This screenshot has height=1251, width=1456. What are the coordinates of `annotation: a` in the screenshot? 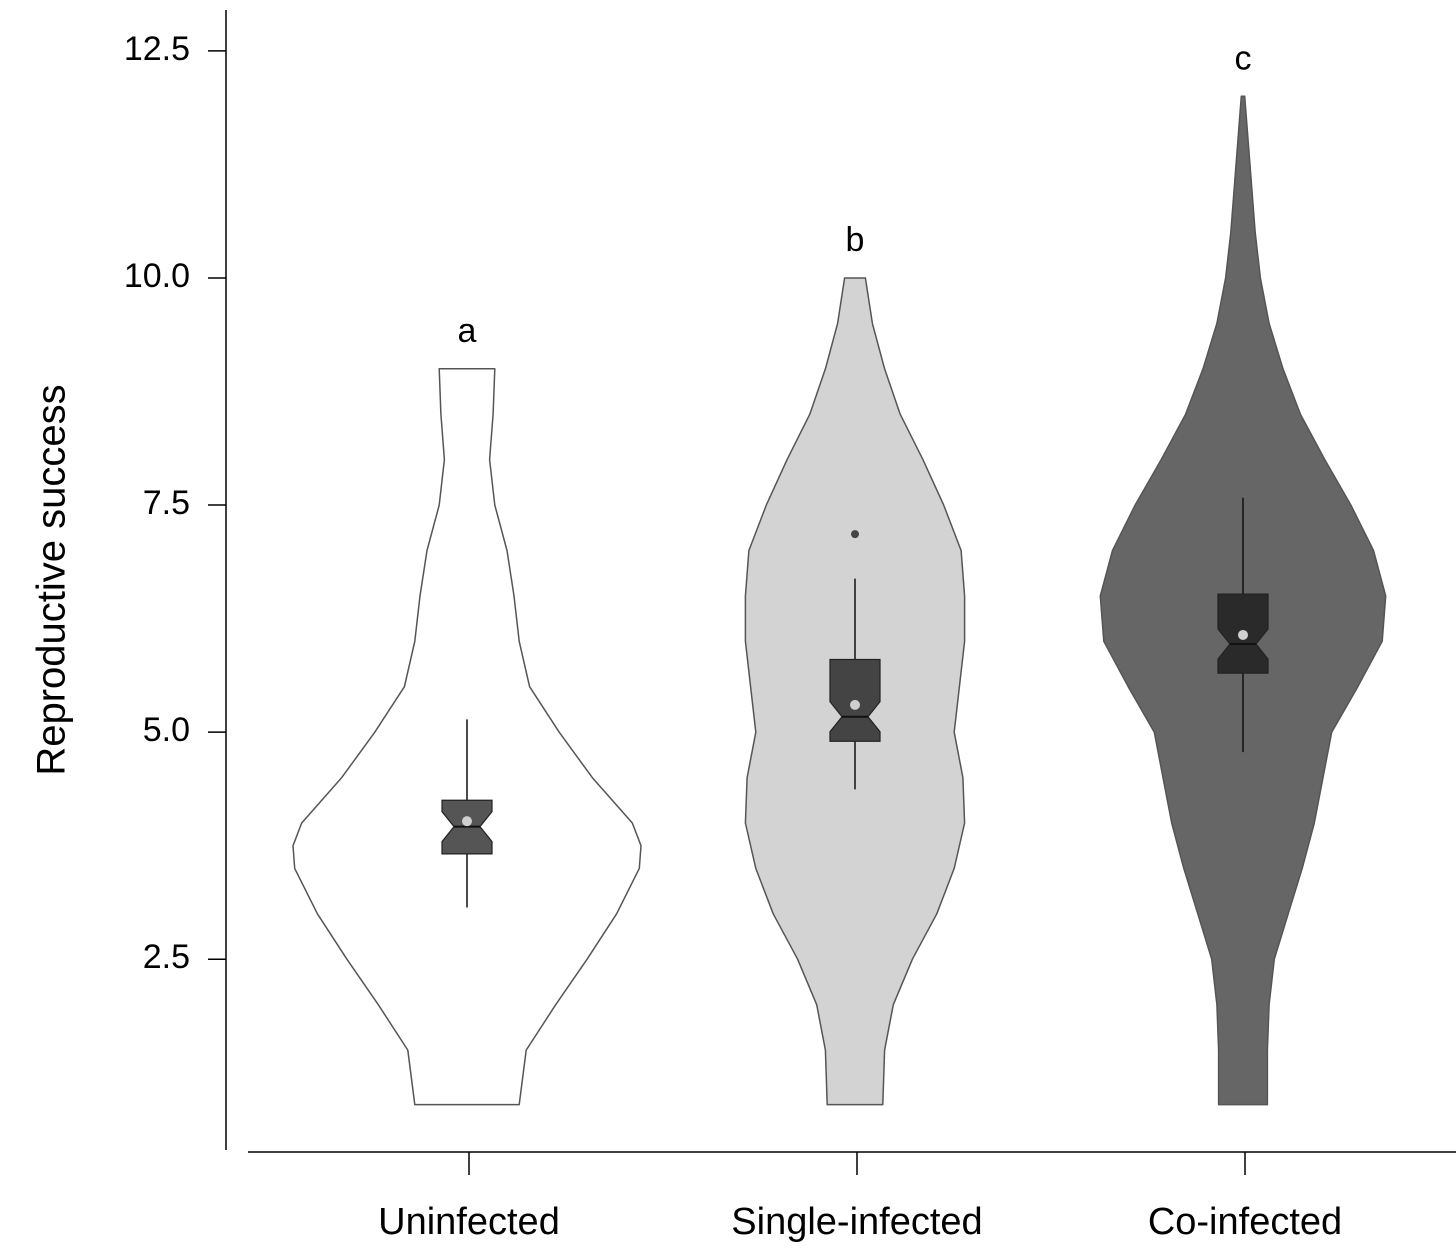 It's located at (467, 331).